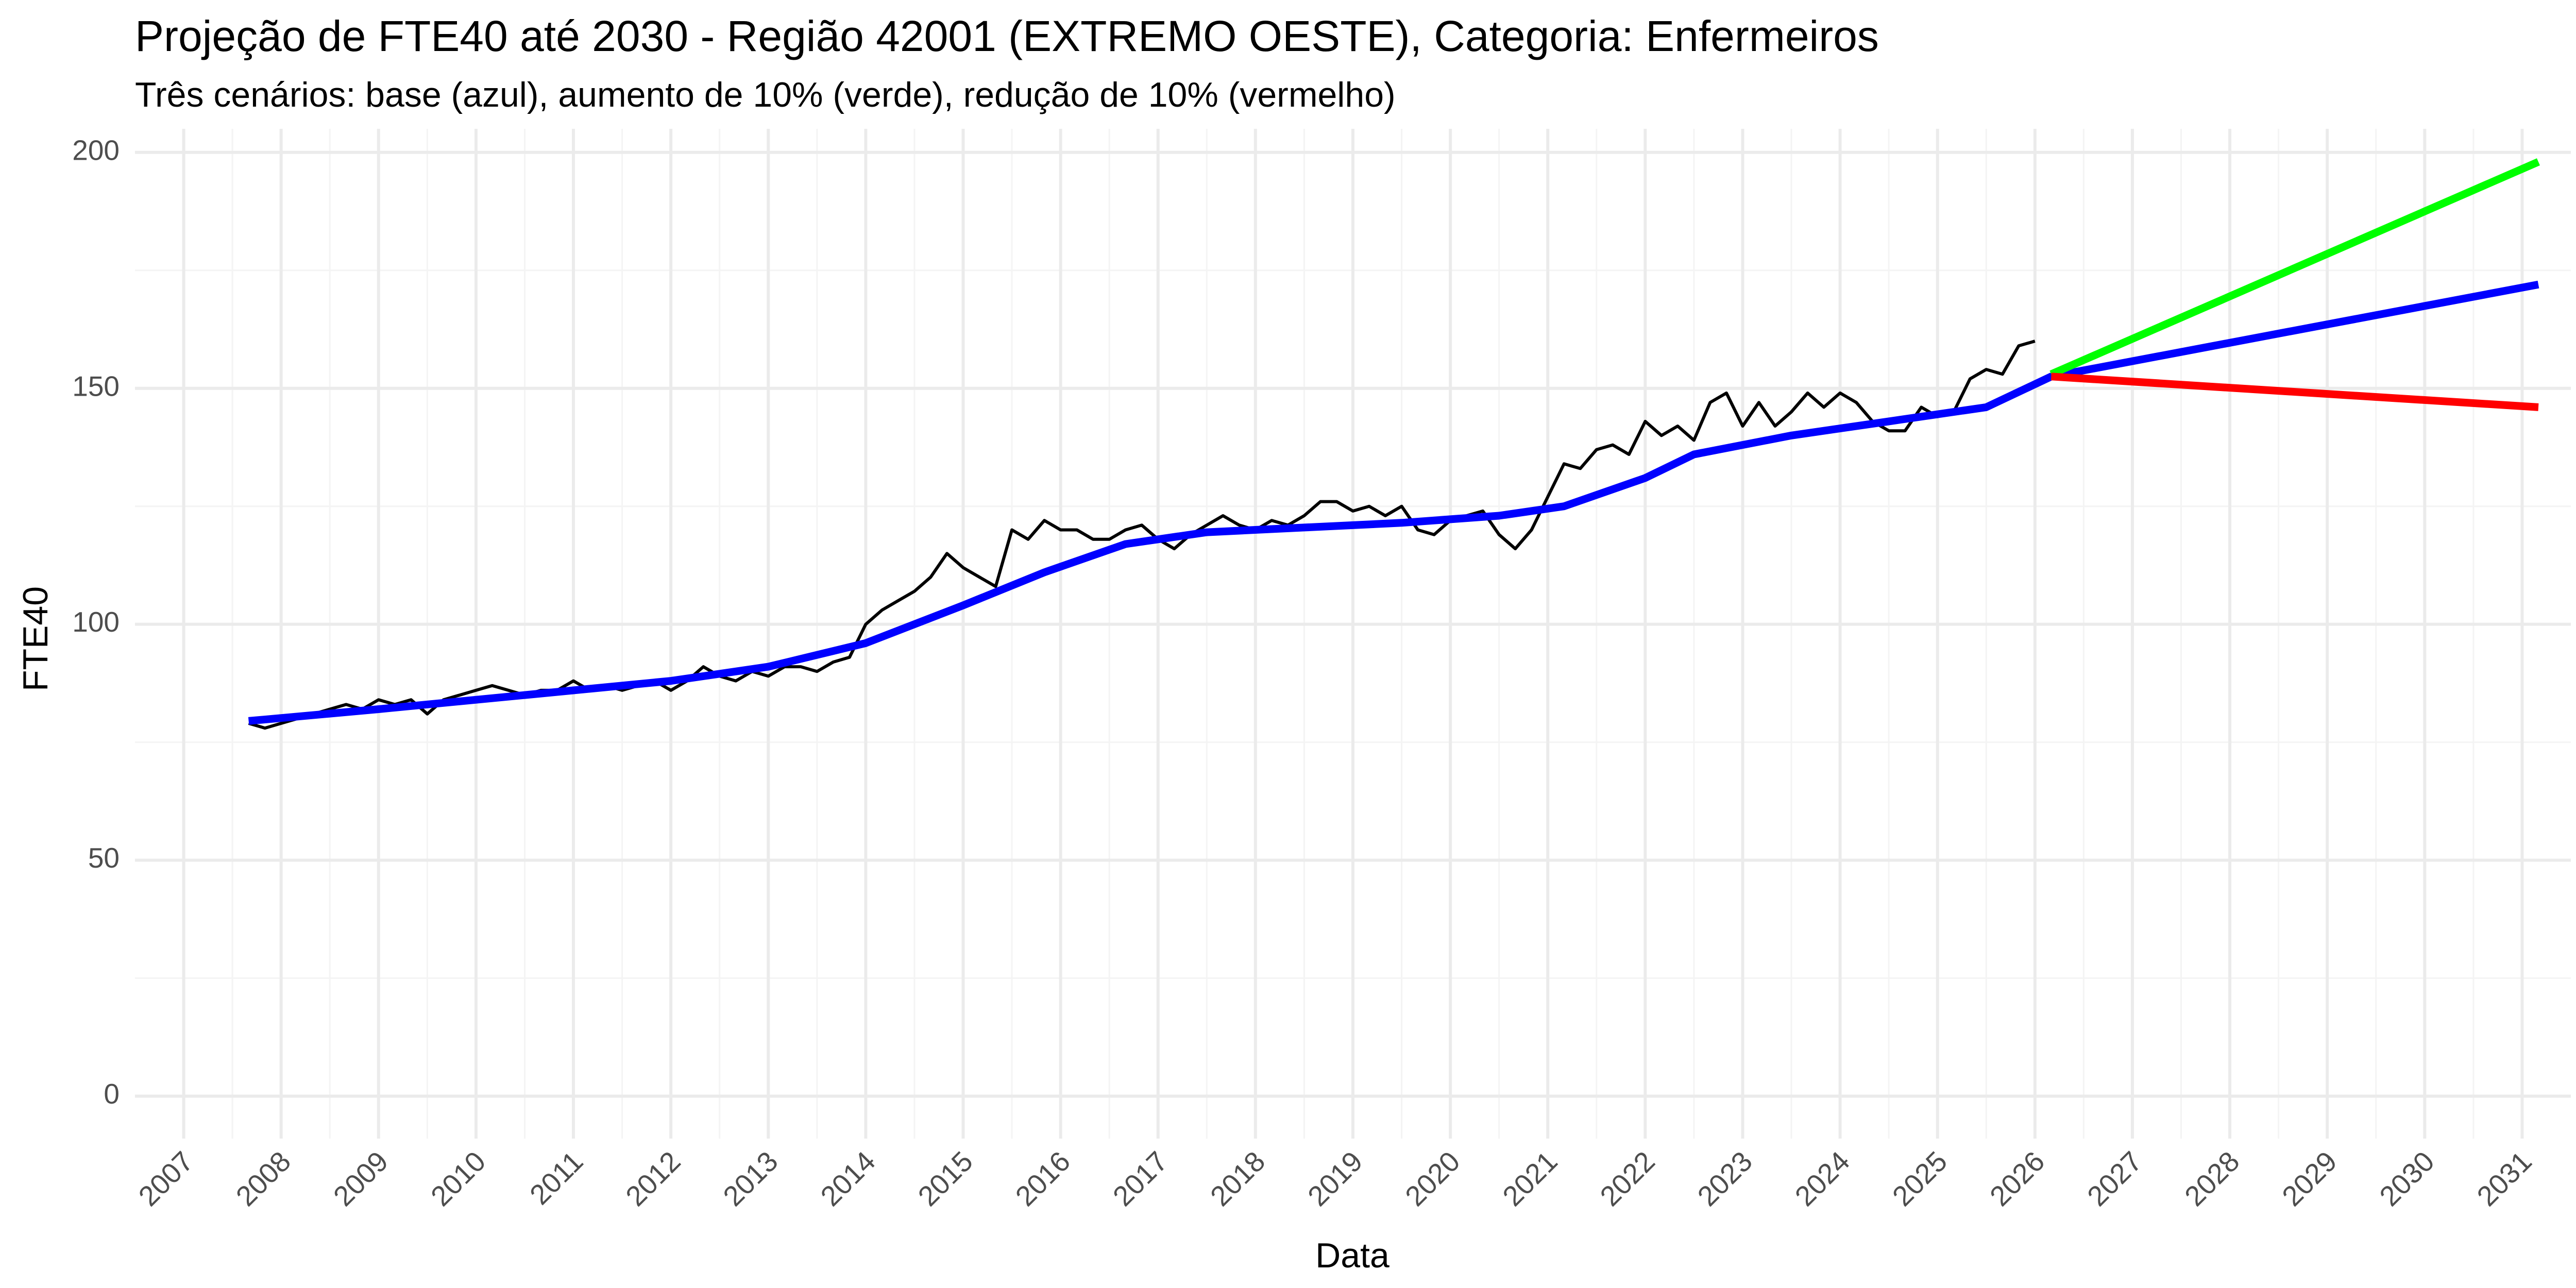 Image resolution: width=2576 pixels, height=1288 pixels. Describe the element at coordinates (2294, 268) in the screenshot. I see `increase-scenario-line` at that location.